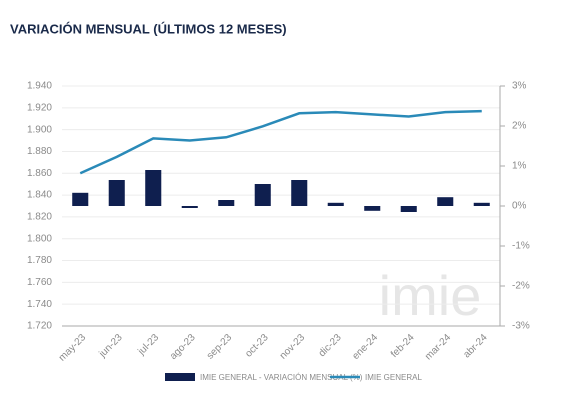 This screenshot has height=405, width=570. Describe the element at coordinates (39, 173) in the screenshot. I see `y-tick-label: 1.860` at that location.